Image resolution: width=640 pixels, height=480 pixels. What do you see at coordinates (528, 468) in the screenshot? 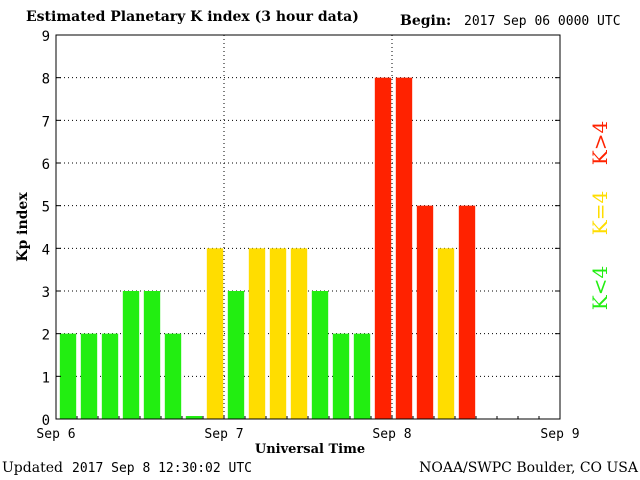
I see `credit-text: NOAA/SWPC Boulder, CO USA` at bounding box center [528, 468].